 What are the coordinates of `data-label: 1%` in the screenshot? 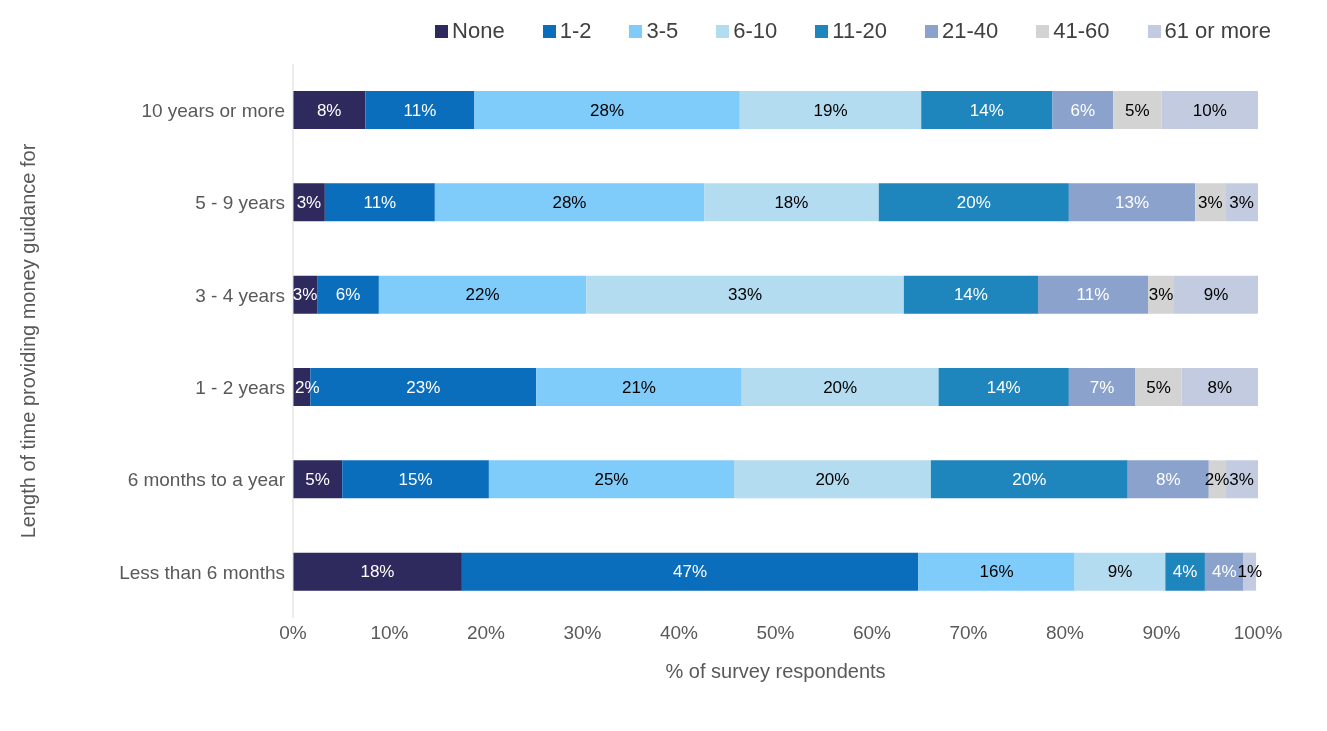 It's located at (1250, 572).